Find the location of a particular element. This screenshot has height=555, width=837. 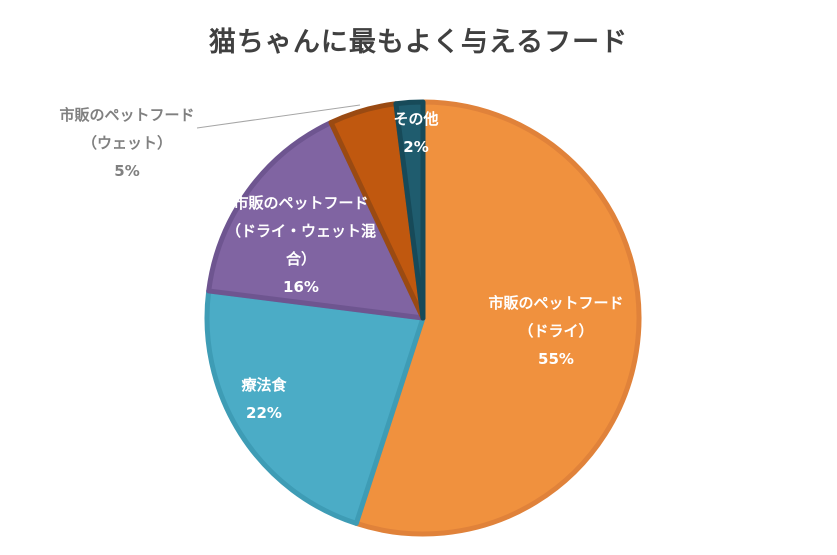

slice-label-3-name2: （ドライ・ウェット混 is located at coordinates (301, 231).